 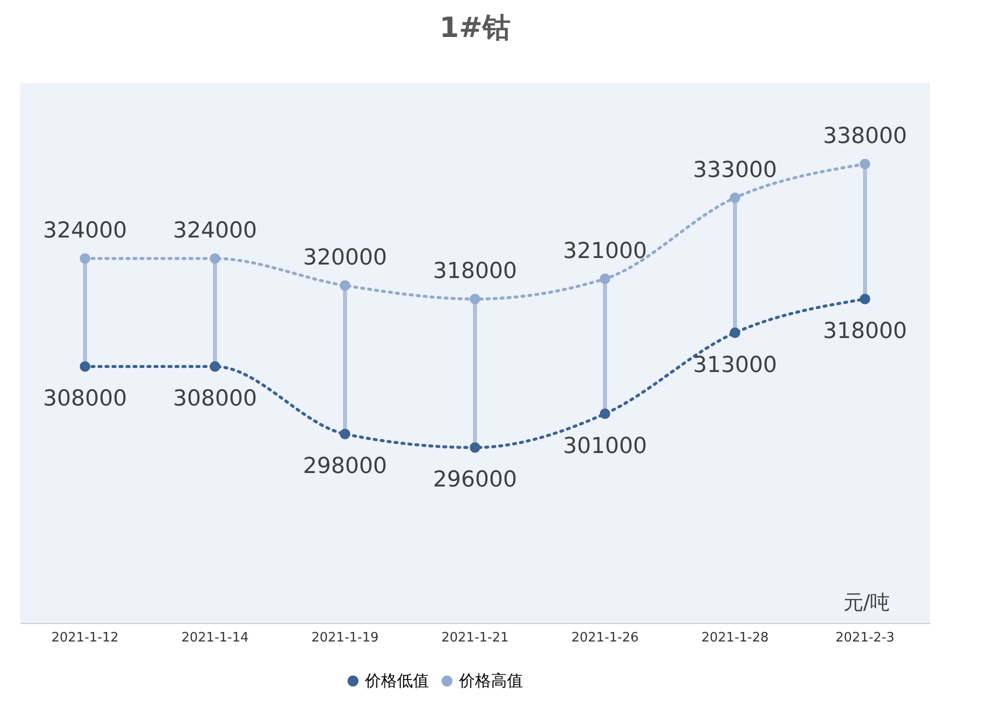 What do you see at coordinates (475, 480) in the screenshot?
I see `data-label: 296000` at bounding box center [475, 480].